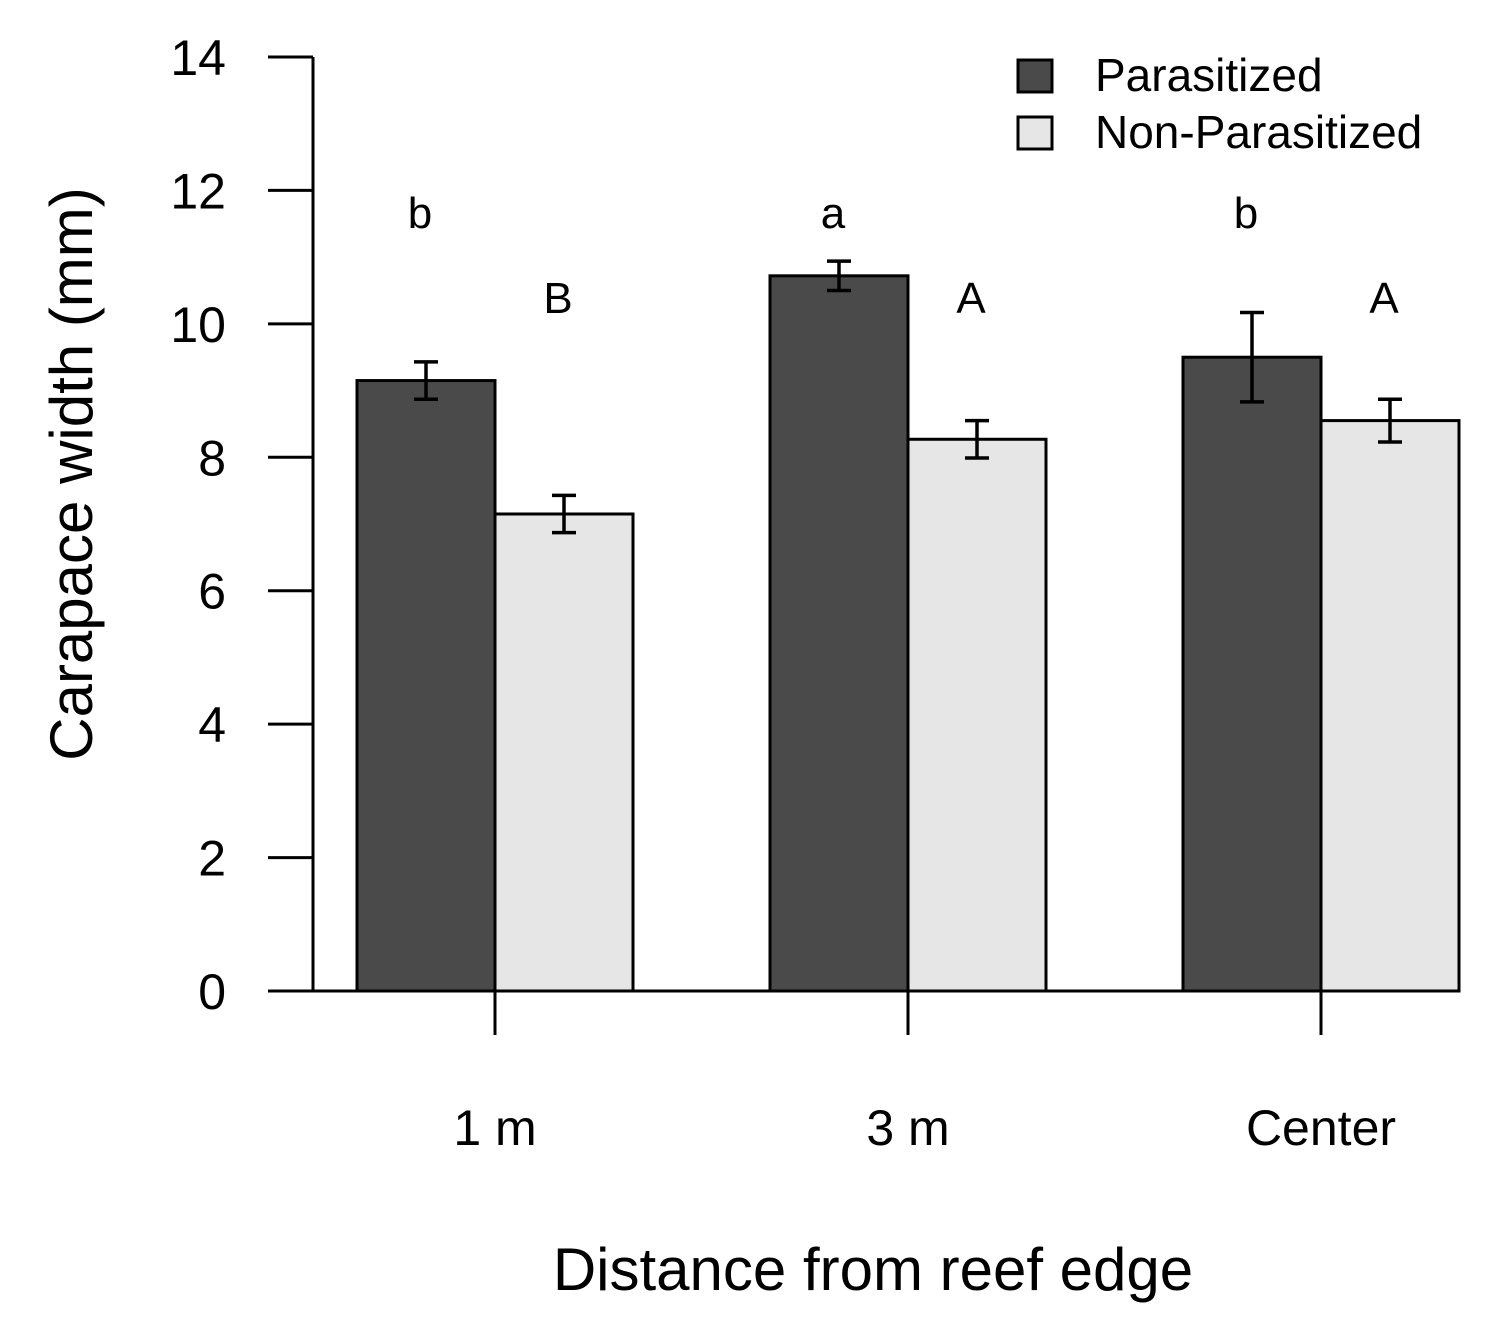 Image resolution: width=1500 pixels, height=1344 pixels. What do you see at coordinates (426, 686) in the screenshot?
I see `bar-parasitized-1-m` at bounding box center [426, 686].